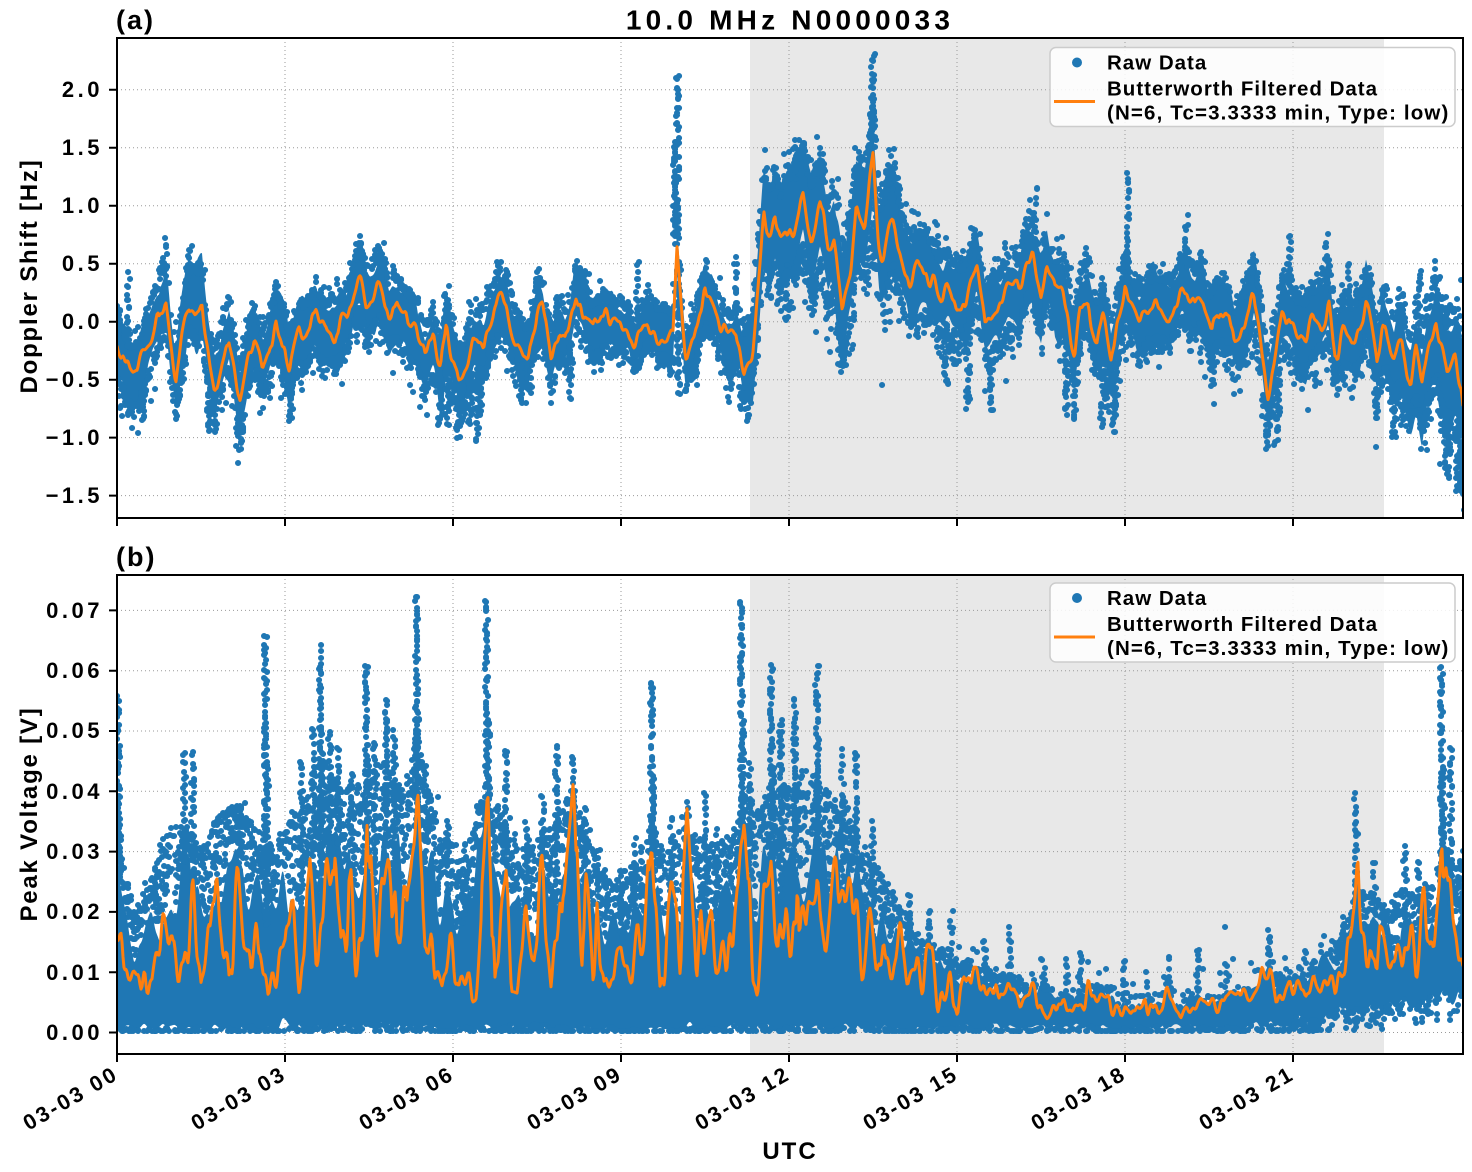  I want to click on svg-text: Peak Voltage [V], so click(29, 813).